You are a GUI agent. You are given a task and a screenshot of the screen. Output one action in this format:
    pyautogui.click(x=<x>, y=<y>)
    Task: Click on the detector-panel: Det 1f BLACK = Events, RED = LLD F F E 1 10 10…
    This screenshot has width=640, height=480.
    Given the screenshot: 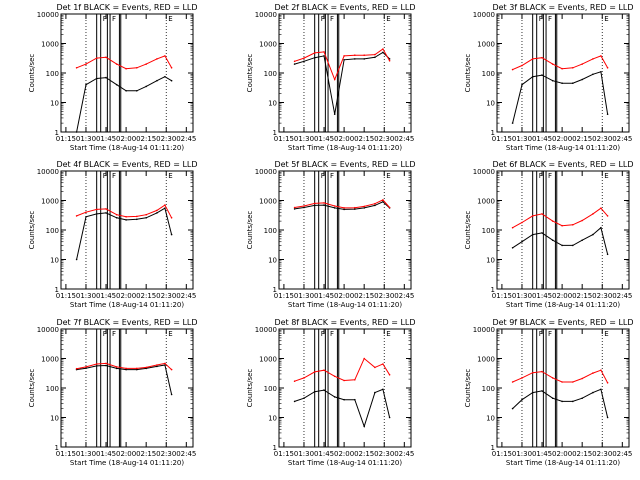 What is the action you would take?
    pyautogui.click(x=113, y=77)
    